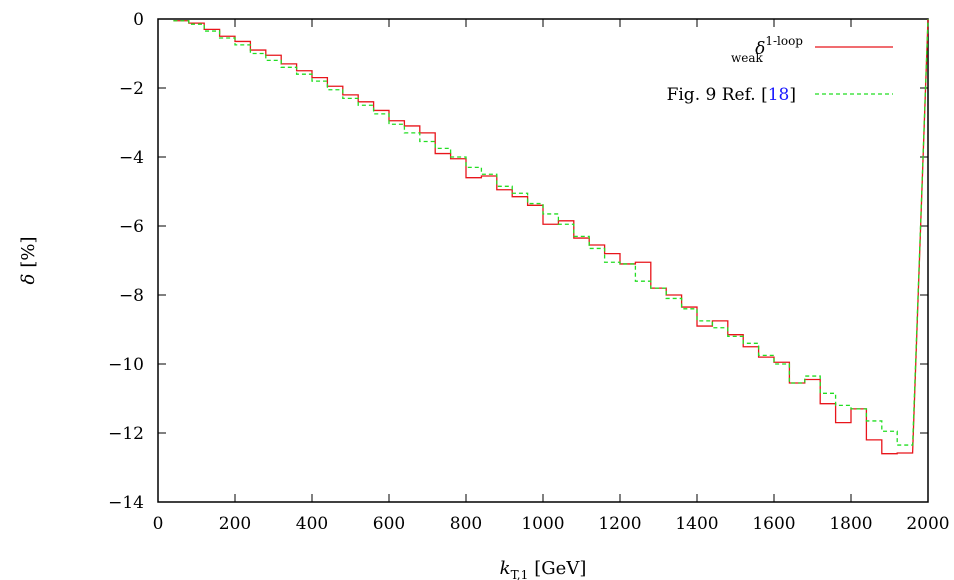 Image resolution: width=954 pixels, height=580 pixels. Describe the element at coordinates (131, 158) in the screenshot. I see `y-tick-label: −4` at that location.